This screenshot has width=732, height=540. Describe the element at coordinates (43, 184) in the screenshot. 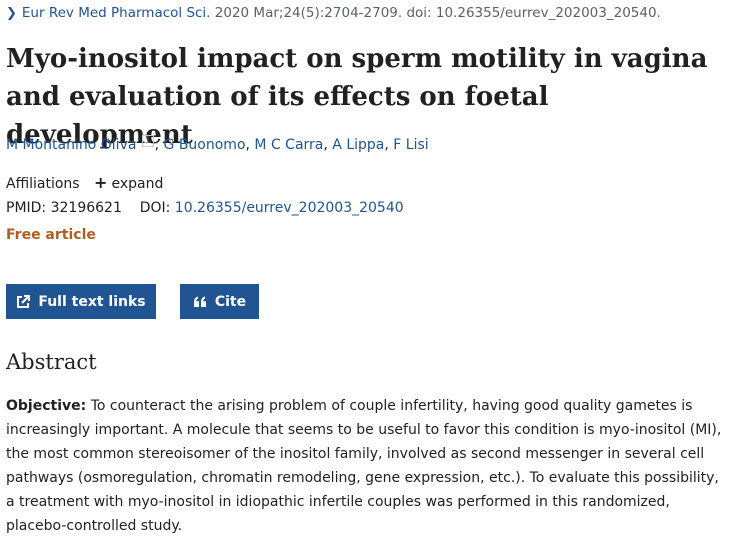

I see `affiliations-label: Affiliations` at that location.